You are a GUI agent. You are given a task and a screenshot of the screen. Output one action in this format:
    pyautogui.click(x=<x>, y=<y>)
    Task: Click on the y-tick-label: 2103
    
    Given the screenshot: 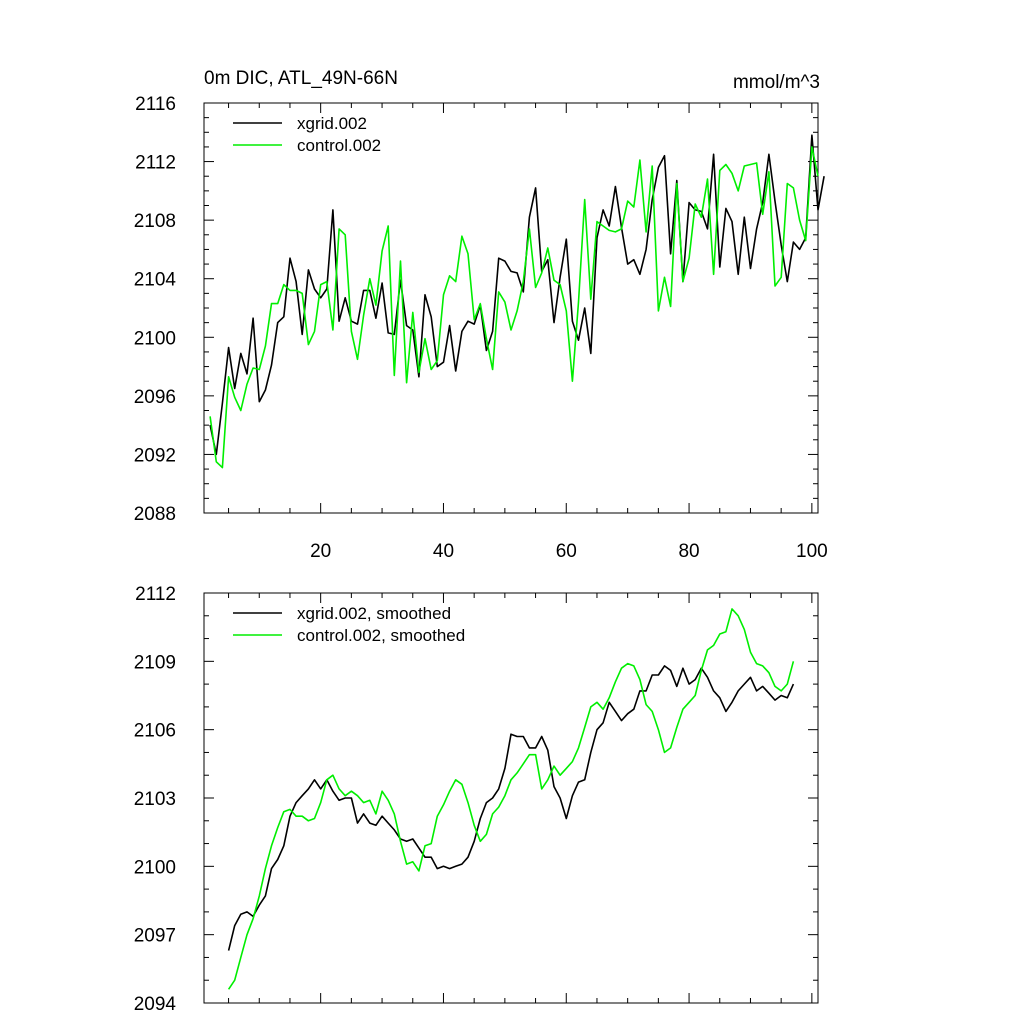 What is the action you would take?
    pyautogui.click(x=155, y=799)
    